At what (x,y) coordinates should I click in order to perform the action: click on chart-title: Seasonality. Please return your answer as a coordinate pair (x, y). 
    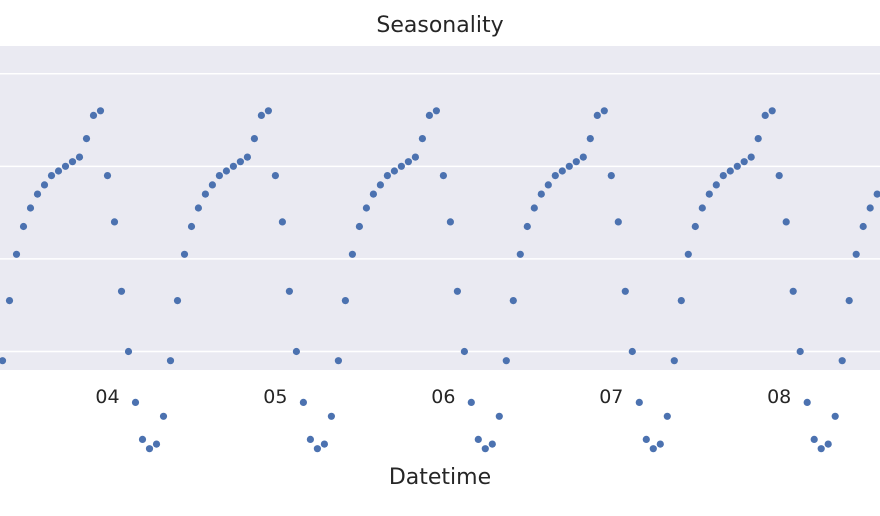
    Looking at the image, I should click on (439, 25).